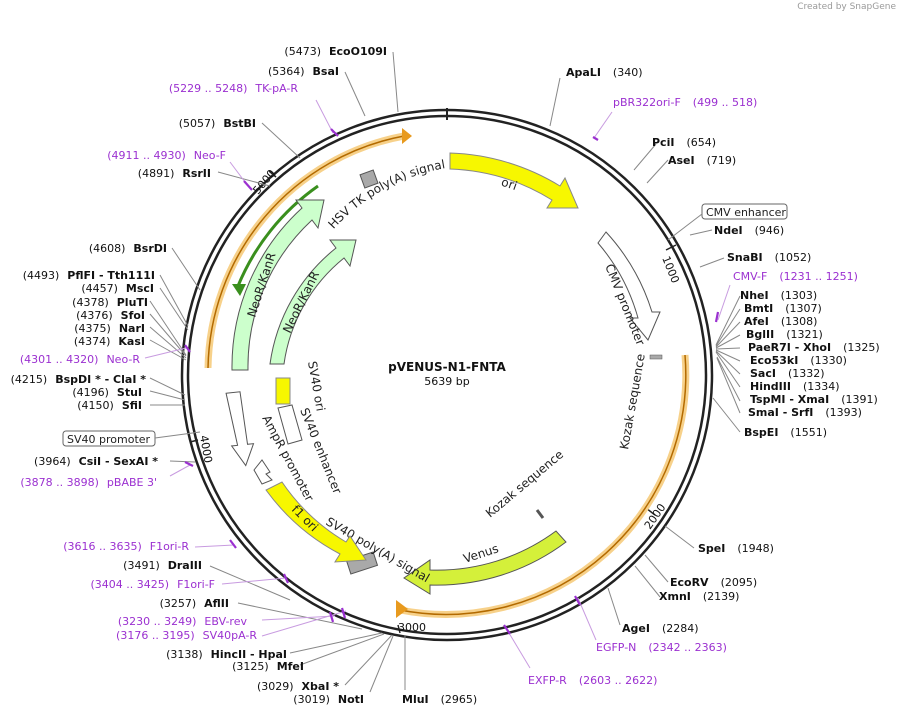  What do you see at coordinates (80, 359) in the screenshot?
I see `primer-neo-r: (4301 .. 4320) Neo-R` at bounding box center [80, 359].